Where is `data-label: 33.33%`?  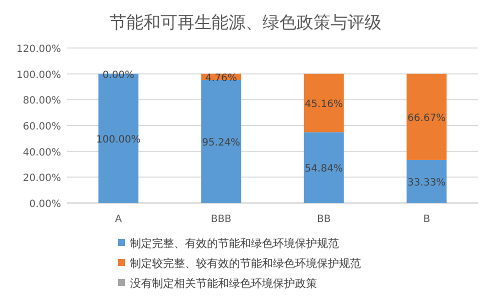
data-label: 33.33% is located at coordinates (427, 182).